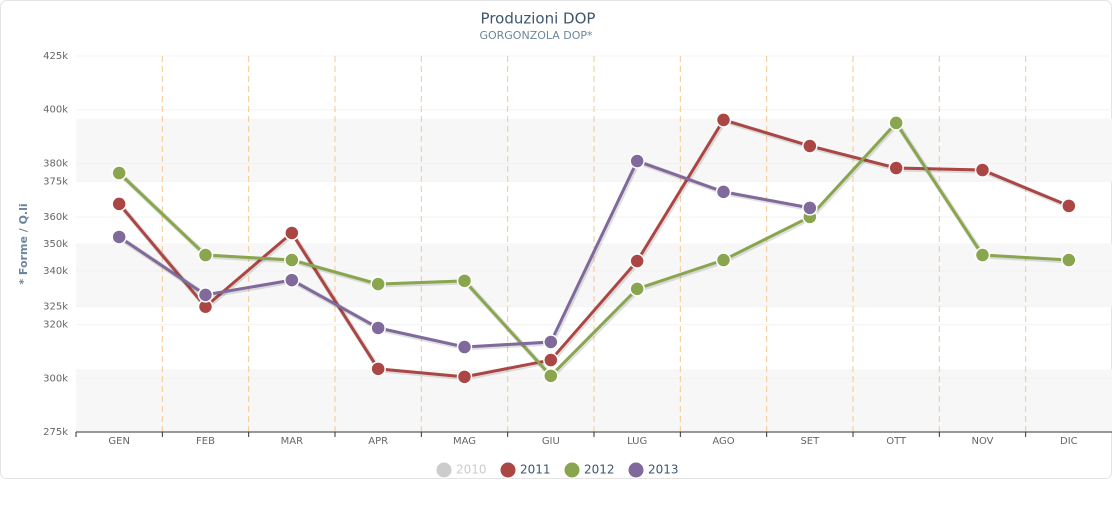 The image size is (1112, 505). I want to click on chart-title: Produzioni DOP, so click(538, 19).